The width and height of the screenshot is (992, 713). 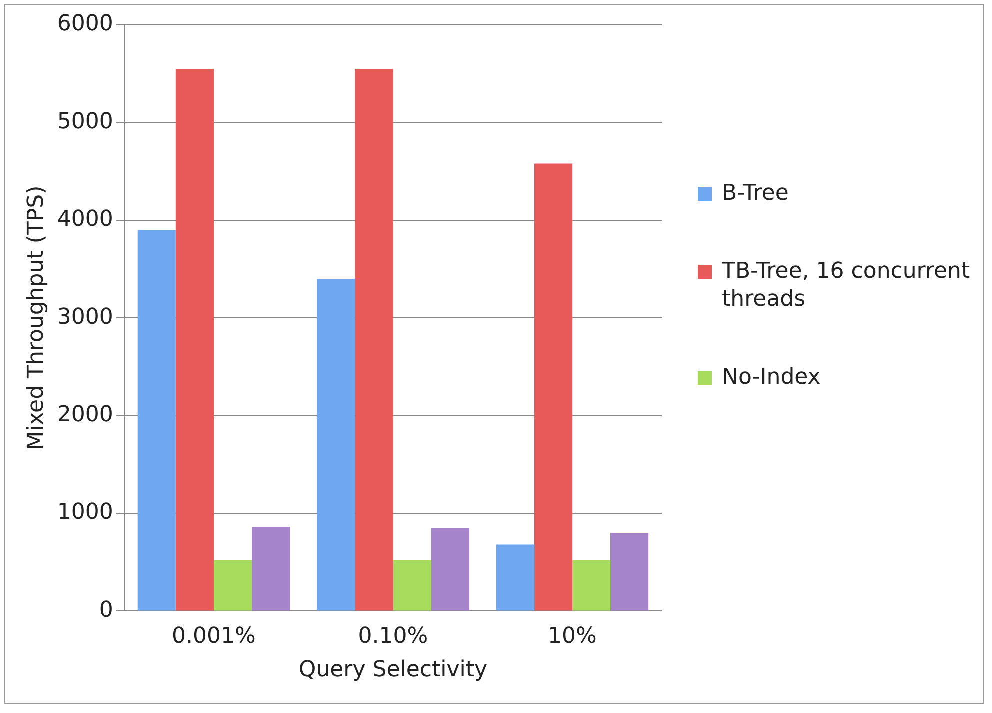 I want to click on legend-label: B-Tree, so click(x=755, y=194).